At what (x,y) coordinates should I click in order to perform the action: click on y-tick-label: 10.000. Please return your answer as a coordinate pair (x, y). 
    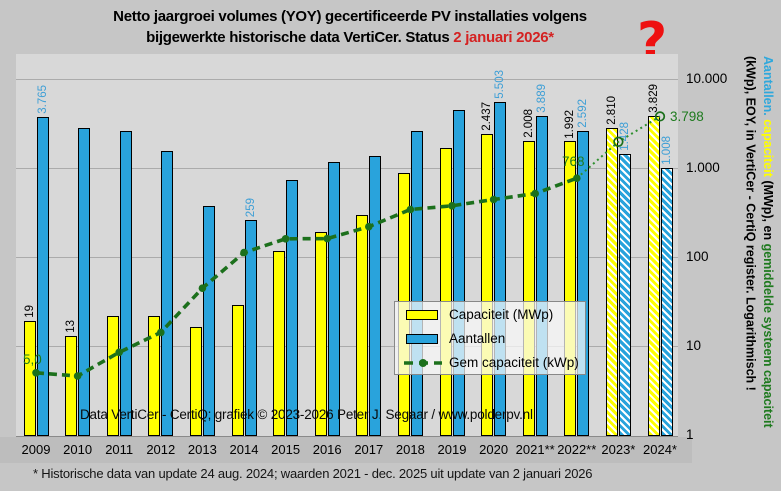
    Looking at the image, I should click on (707, 78).